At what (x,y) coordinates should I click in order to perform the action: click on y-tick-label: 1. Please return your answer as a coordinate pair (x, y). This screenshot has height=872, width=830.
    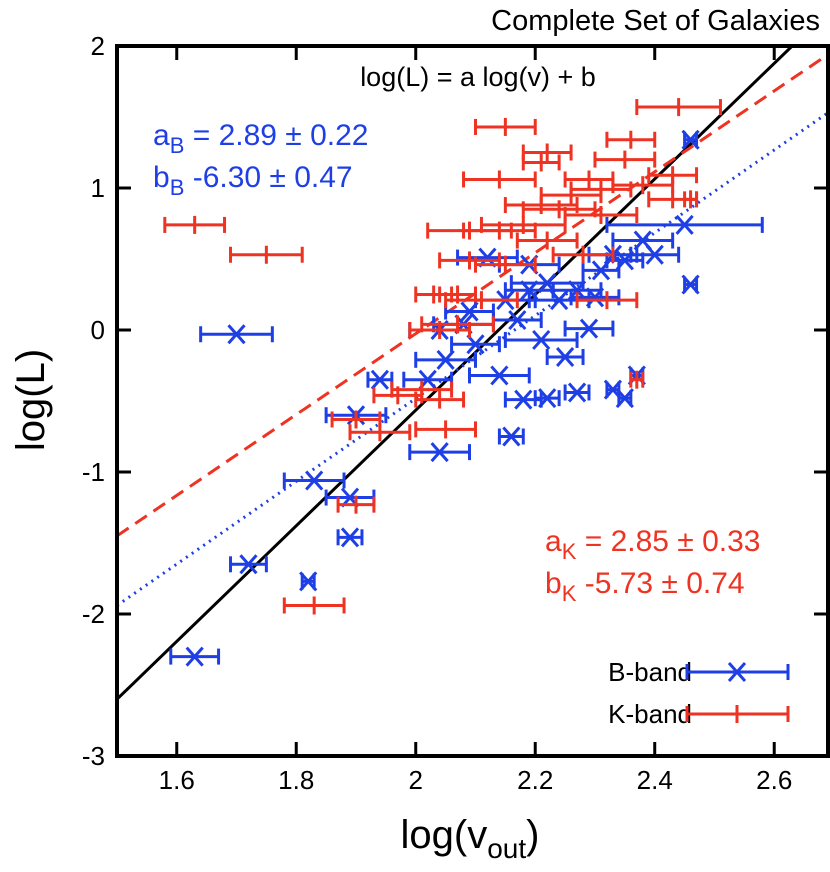
    Looking at the image, I should click on (98, 188).